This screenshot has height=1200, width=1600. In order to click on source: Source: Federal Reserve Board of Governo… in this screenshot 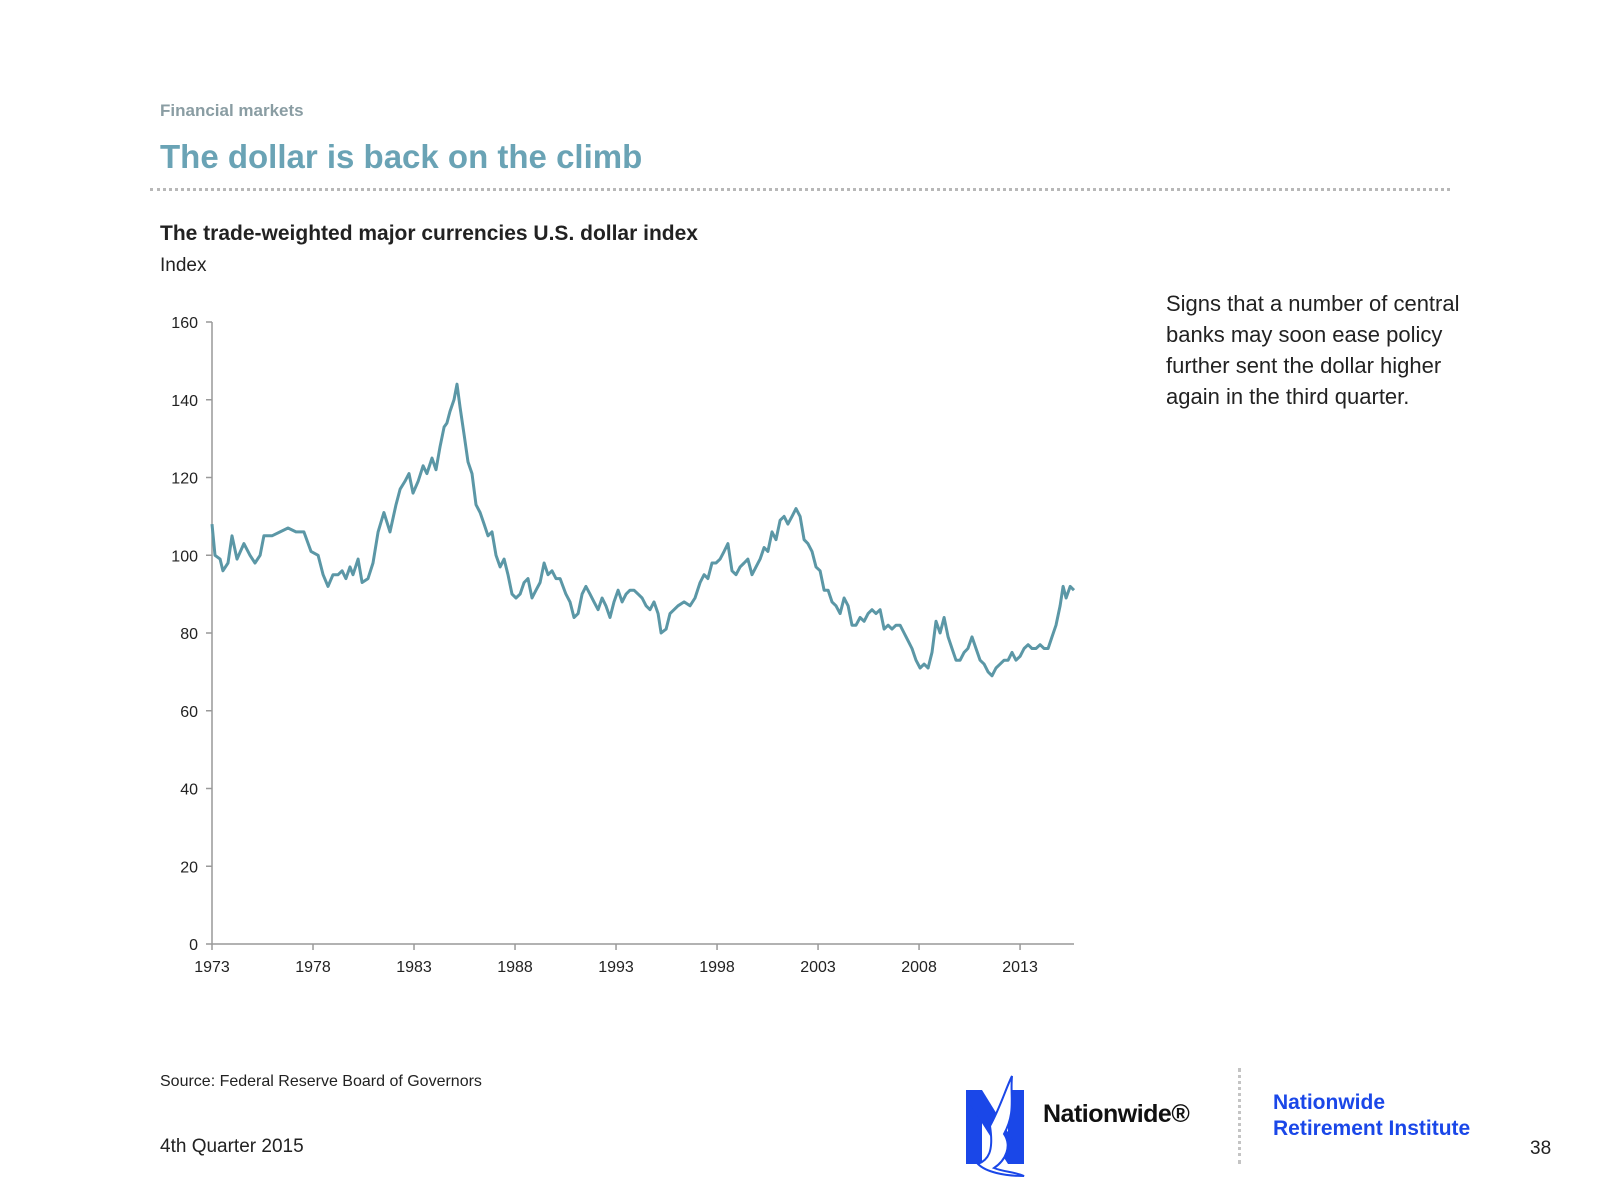, I will do `click(321, 1081)`.